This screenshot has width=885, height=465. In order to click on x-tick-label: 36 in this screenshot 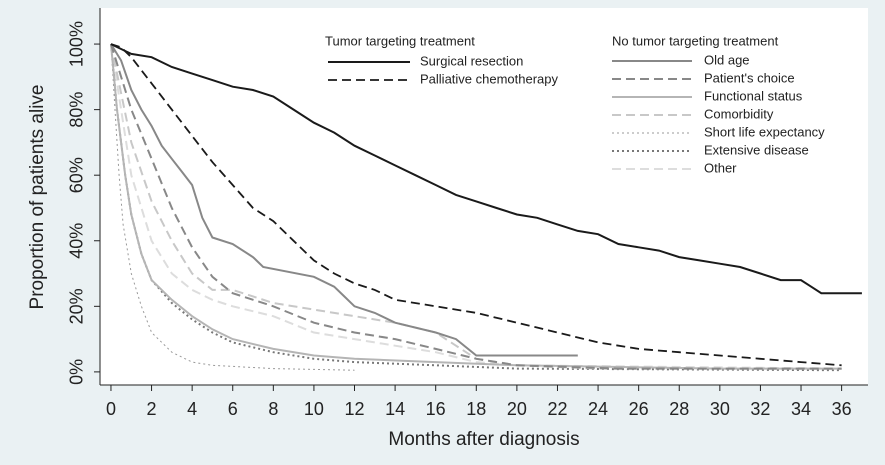, I will do `click(842, 409)`.